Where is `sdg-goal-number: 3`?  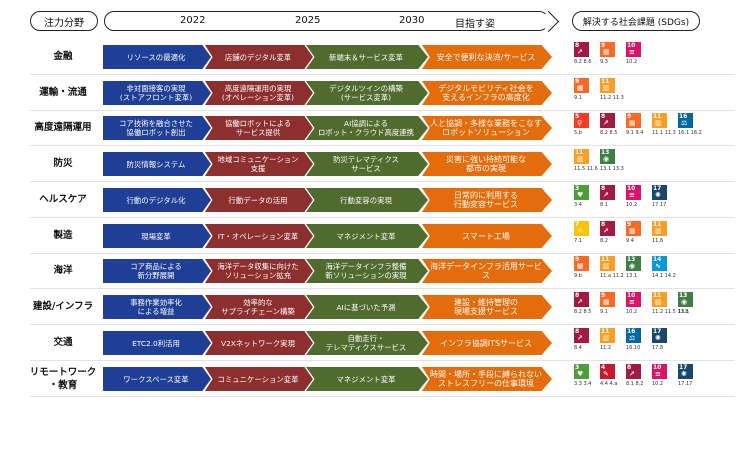 sdg-goal-number: 3 is located at coordinates (577, 367).